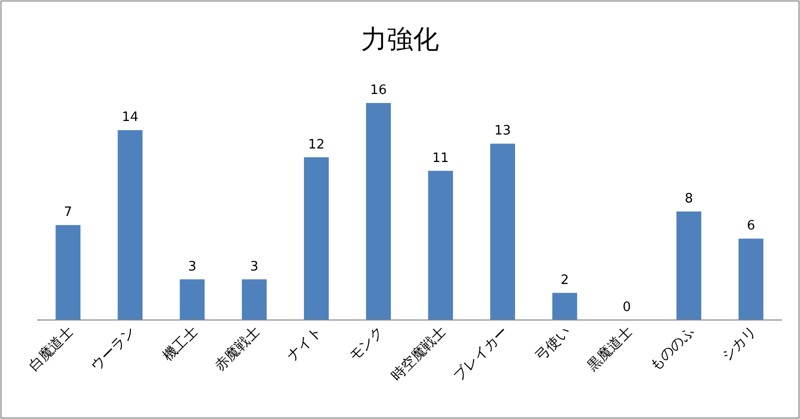 This screenshot has width=800, height=419. What do you see at coordinates (130, 118) in the screenshot?
I see `data-label: 14` at bounding box center [130, 118].